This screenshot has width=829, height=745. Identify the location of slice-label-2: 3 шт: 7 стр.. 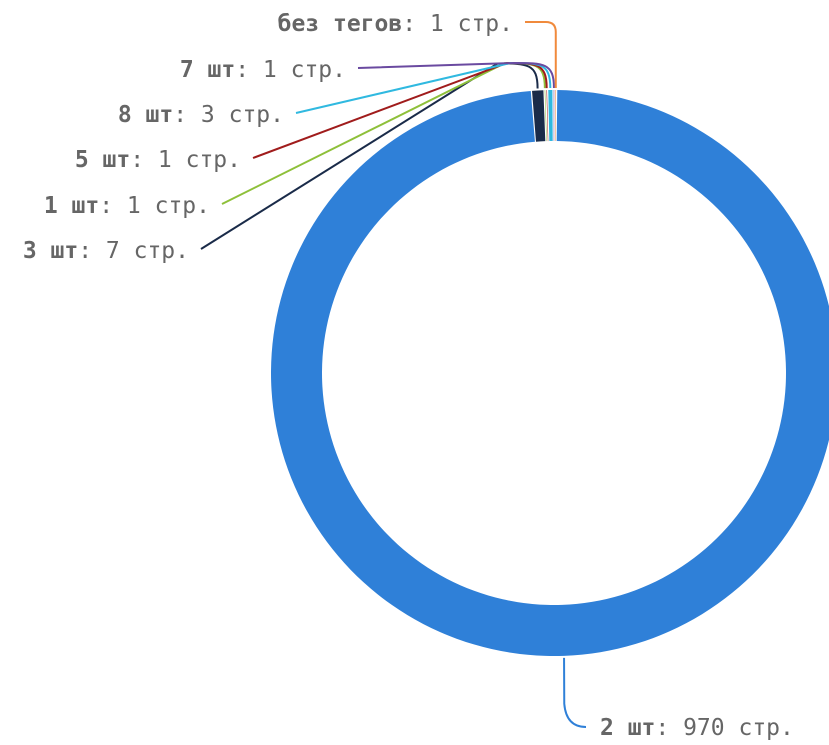
(106, 251).